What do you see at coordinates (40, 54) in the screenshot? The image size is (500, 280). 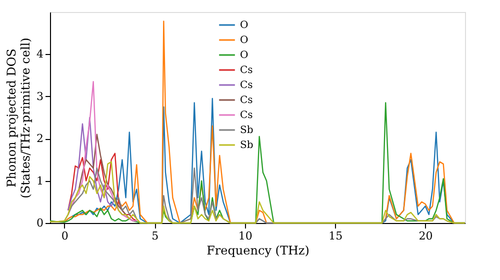 I see `y-tick-label: 4` at bounding box center [40, 54].